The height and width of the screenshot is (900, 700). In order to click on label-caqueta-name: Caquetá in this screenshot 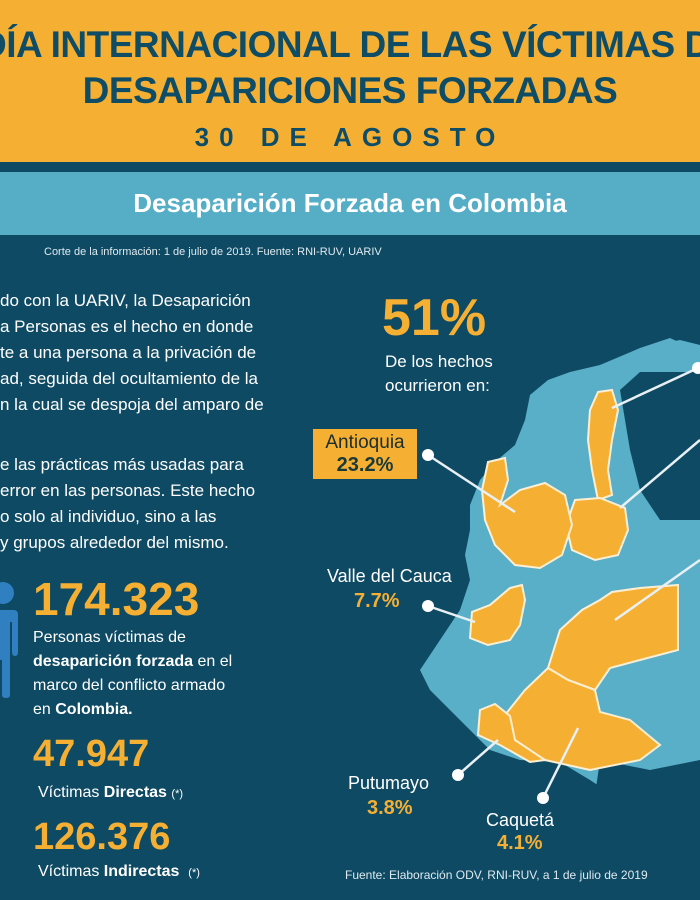, I will do `click(520, 820)`.